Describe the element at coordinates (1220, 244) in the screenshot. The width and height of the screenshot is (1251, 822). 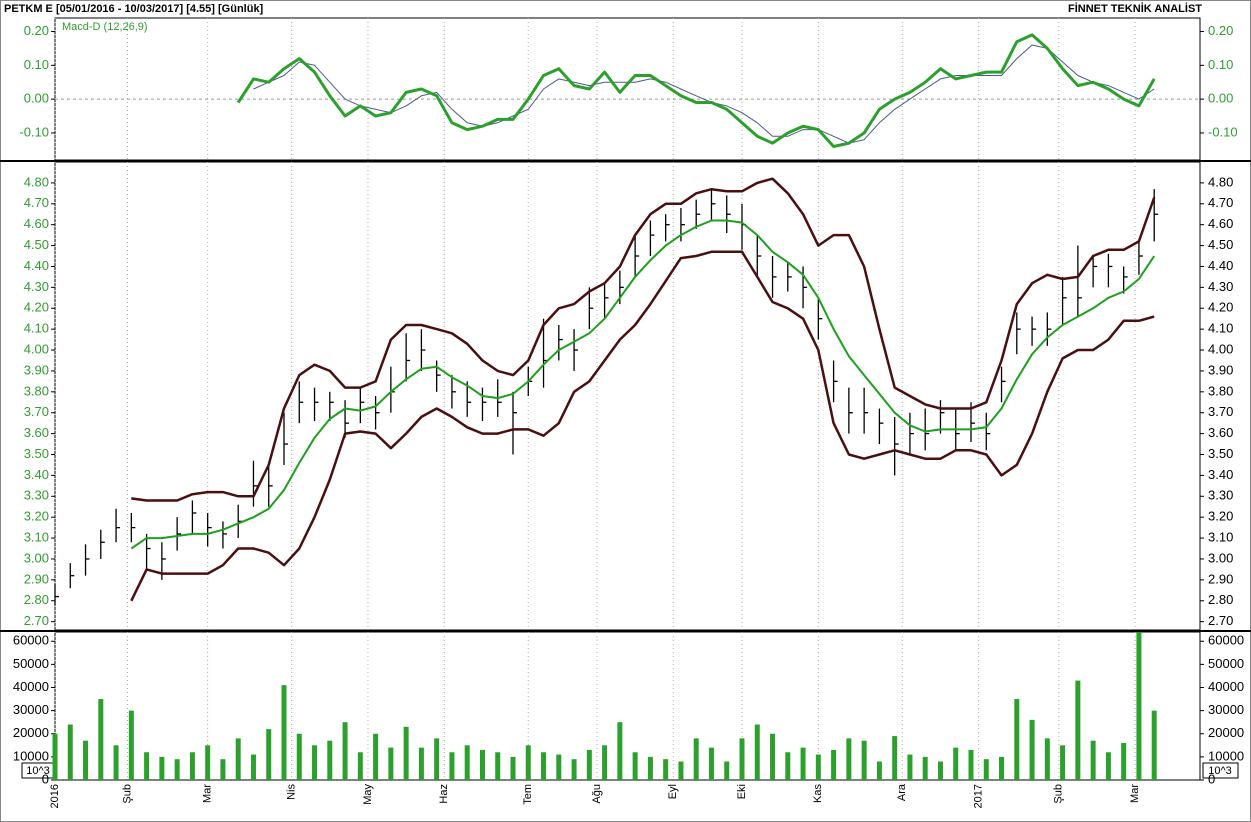
I see `y-tick-label: 4.50` at that location.